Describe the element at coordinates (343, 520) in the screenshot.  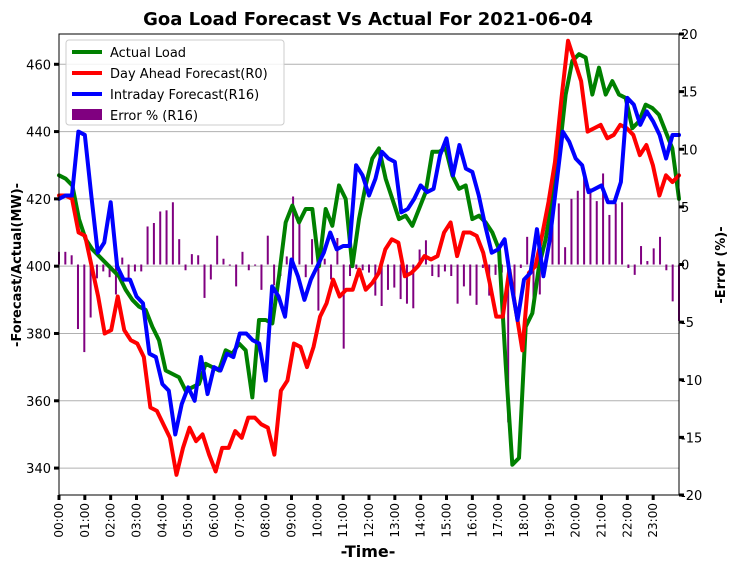
I see `x-tick-label: 11:00` at that location.